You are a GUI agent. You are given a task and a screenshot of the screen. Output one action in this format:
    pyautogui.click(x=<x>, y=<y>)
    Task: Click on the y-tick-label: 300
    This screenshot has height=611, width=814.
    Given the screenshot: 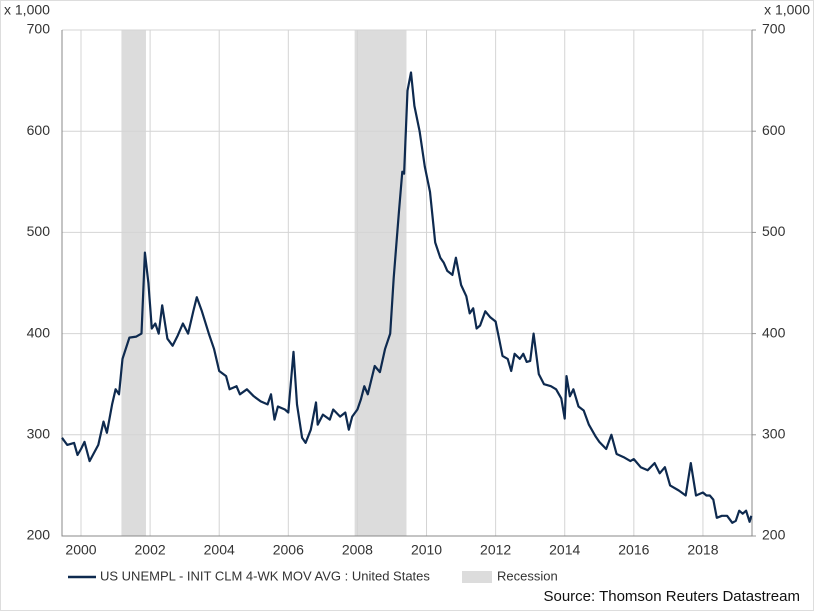 What is the action you would take?
    pyautogui.click(x=39, y=434)
    